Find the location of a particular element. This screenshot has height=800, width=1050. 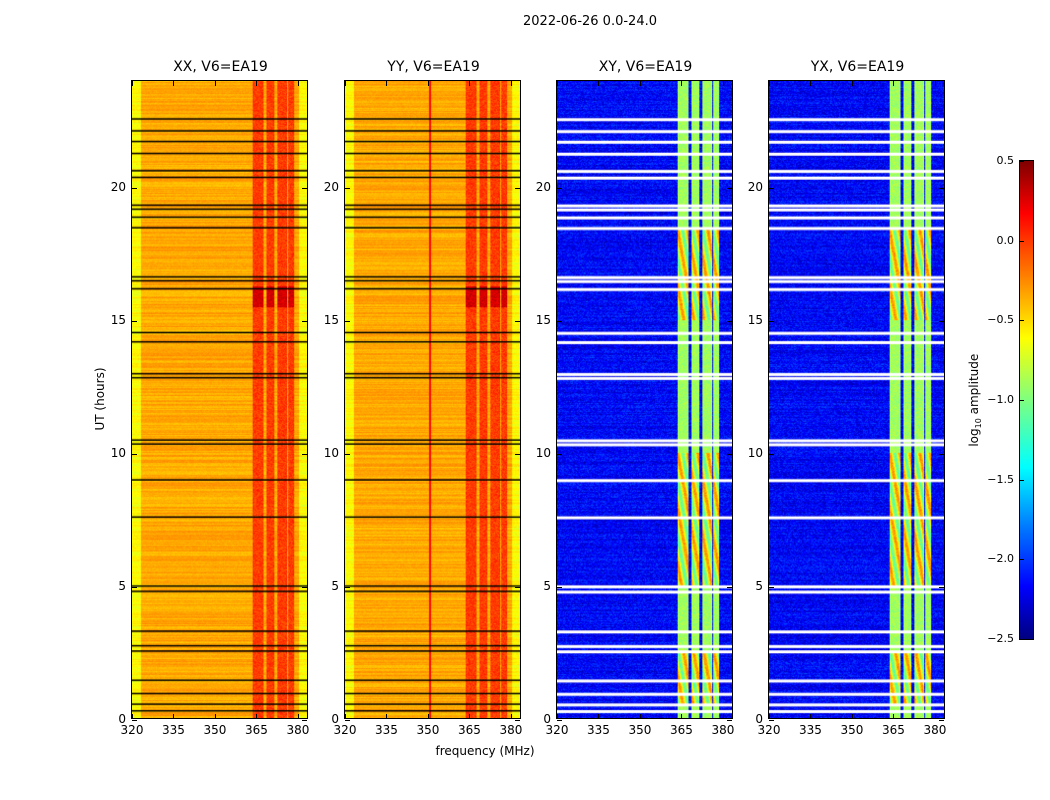

colorbar-label: log10 amplitude is located at coordinates (975, 400).